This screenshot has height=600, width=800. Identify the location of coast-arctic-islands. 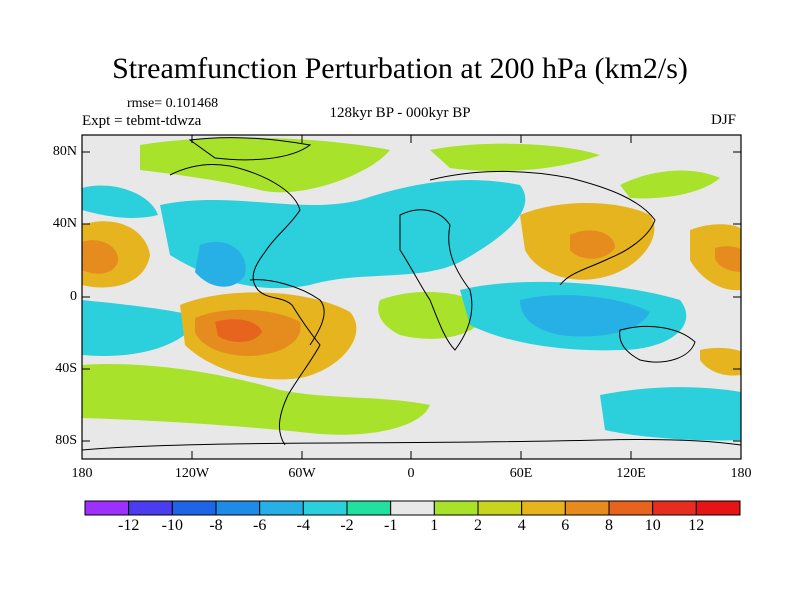
(250, 149).